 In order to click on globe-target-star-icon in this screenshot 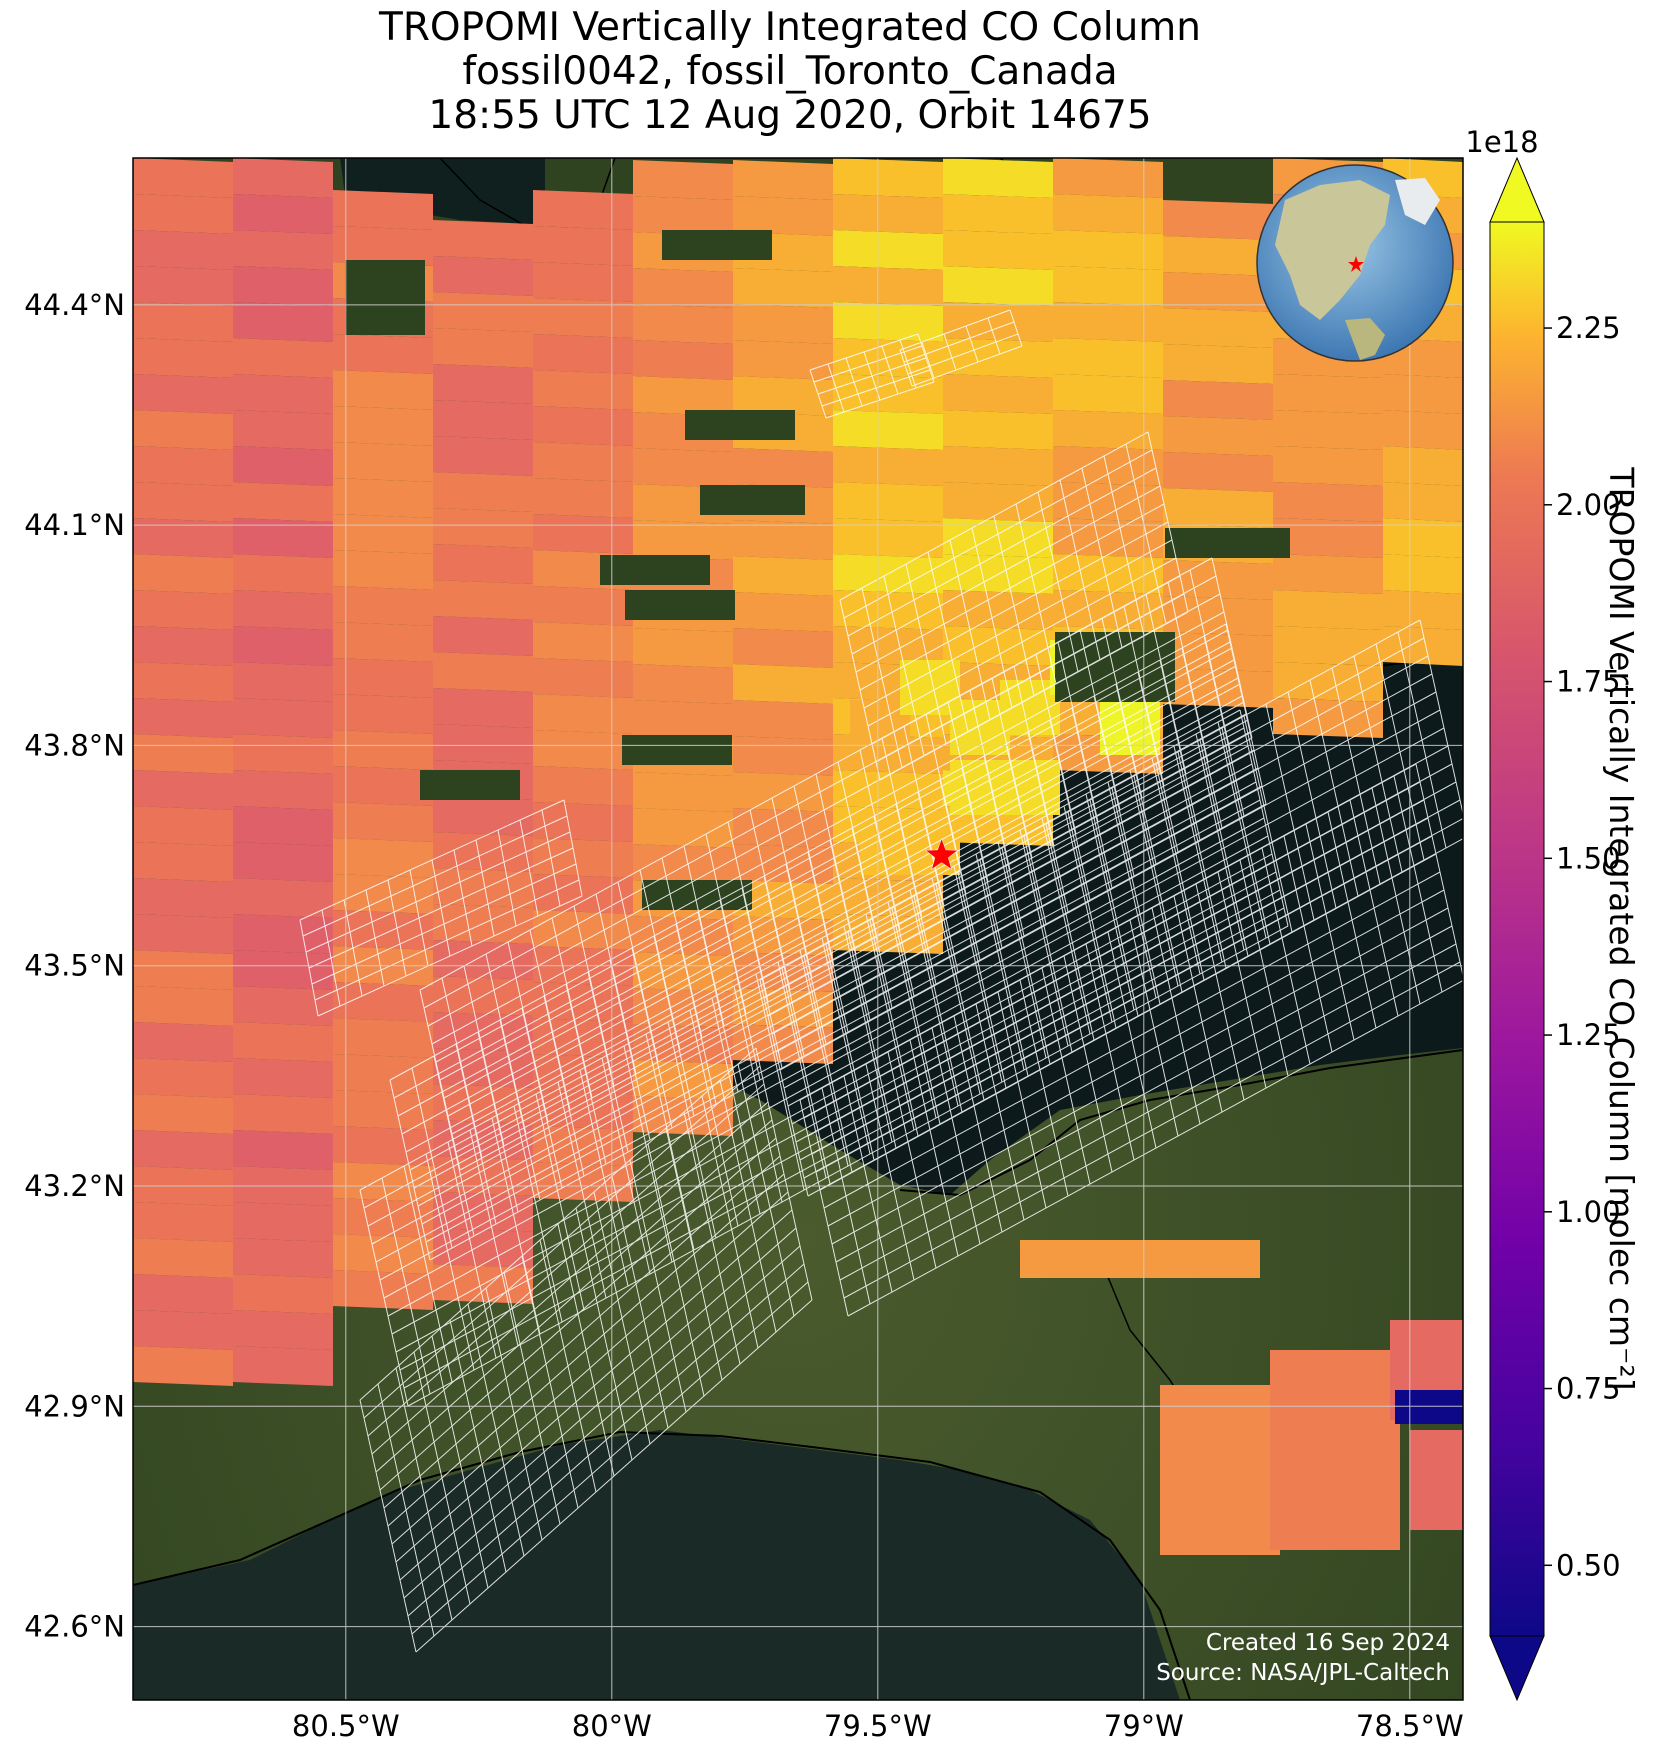, I will do `click(1356, 264)`.